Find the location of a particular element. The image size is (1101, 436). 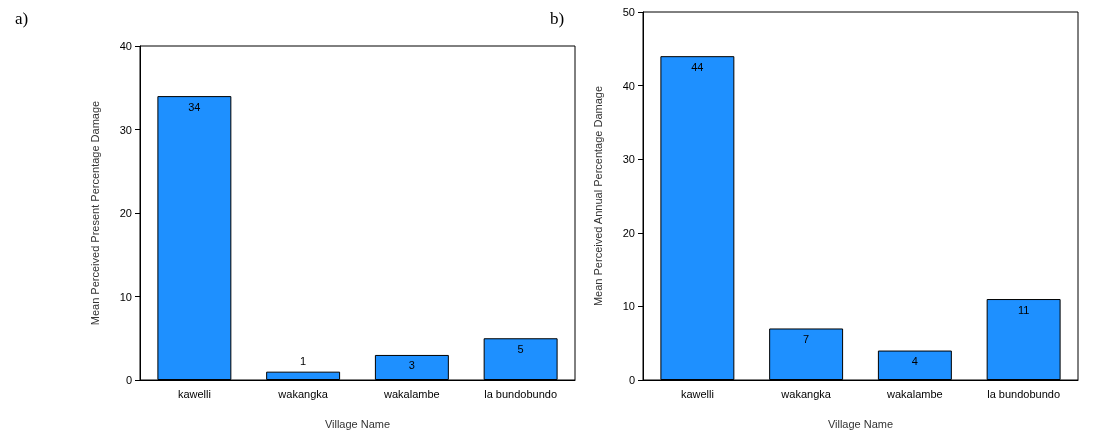

y-tick-label: 50 is located at coordinates (628, 12).